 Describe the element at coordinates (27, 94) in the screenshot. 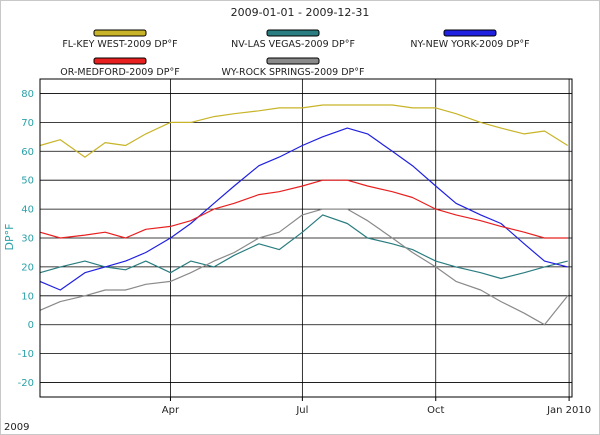

I see `y-tick-label: 80` at that location.